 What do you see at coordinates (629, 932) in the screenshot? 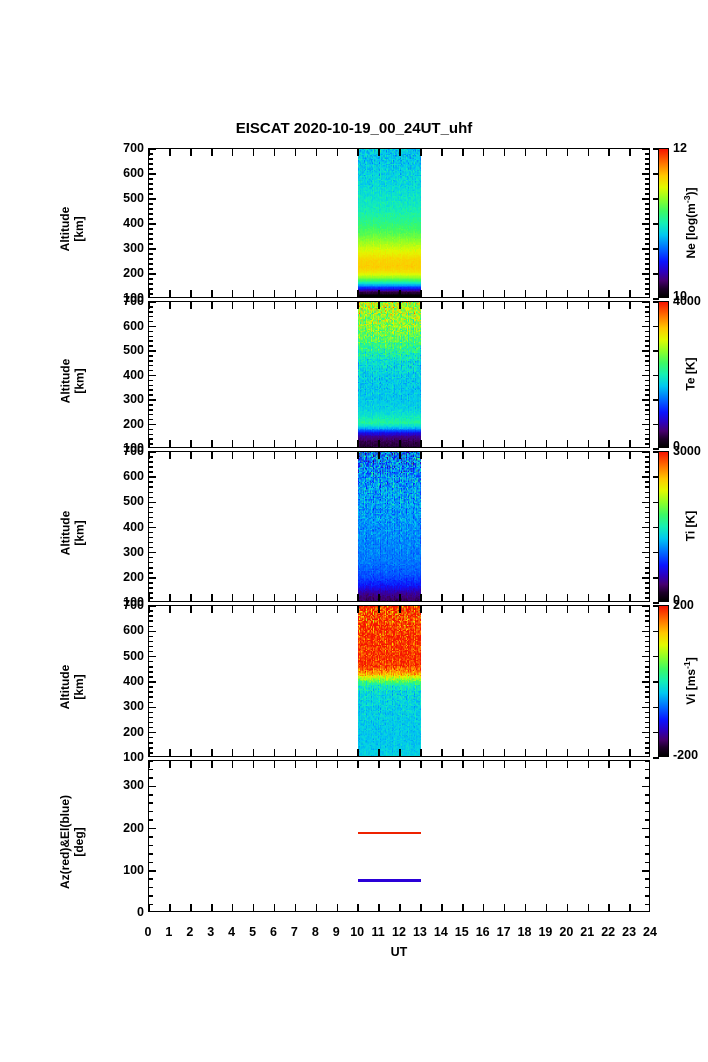
I see `x-tick-label: 23` at bounding box center [629, 932].